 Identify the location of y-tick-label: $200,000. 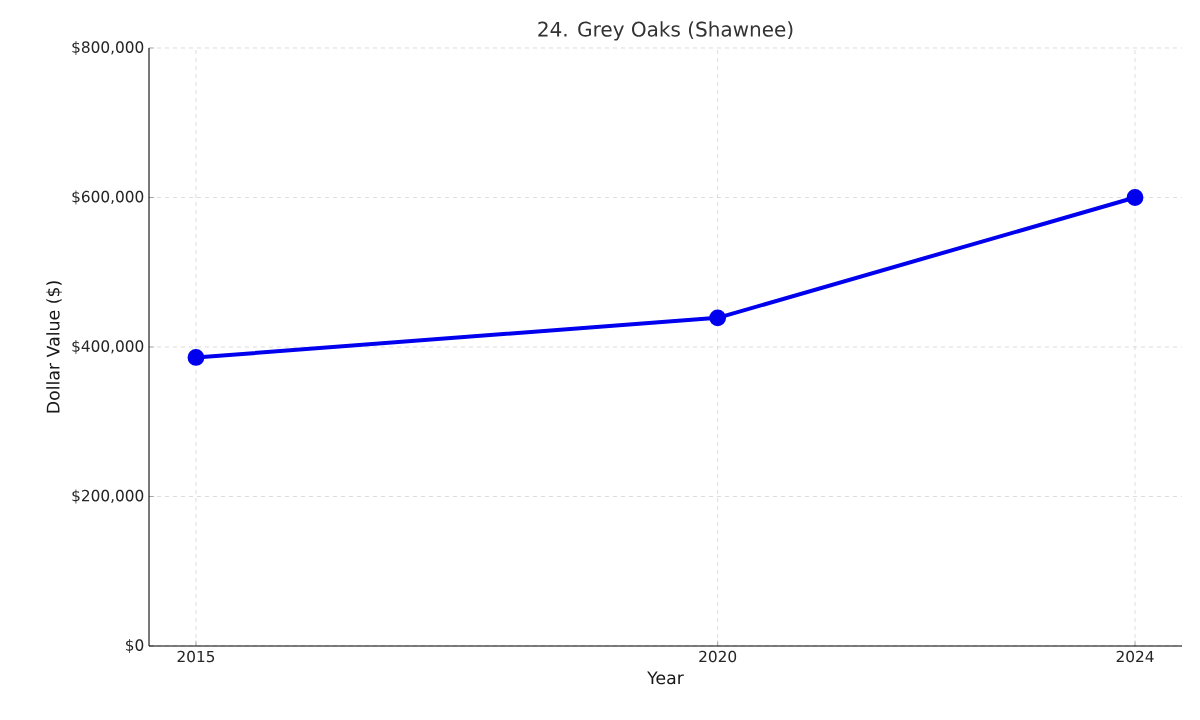
(108, 496).